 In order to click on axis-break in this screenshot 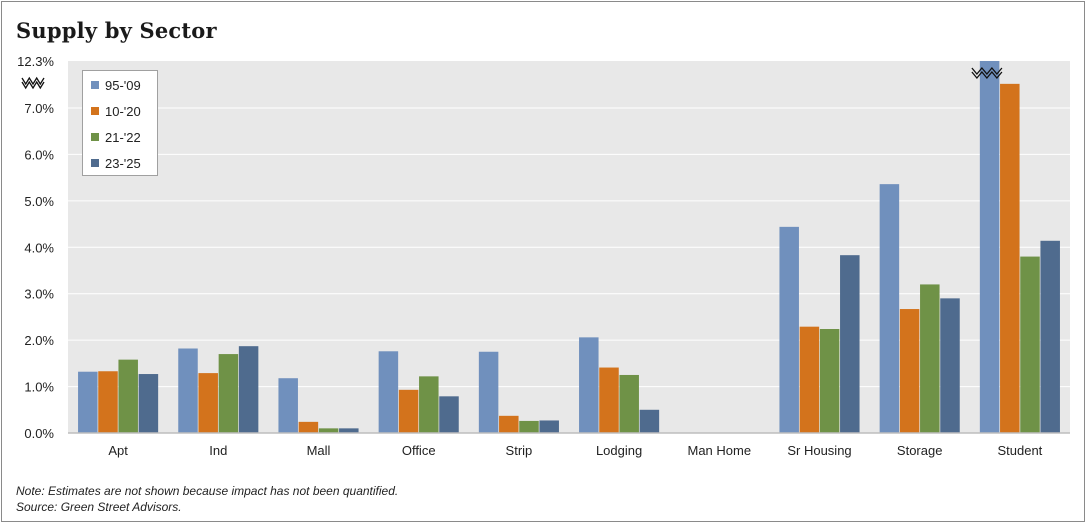, I will do `click(512, 78)`.